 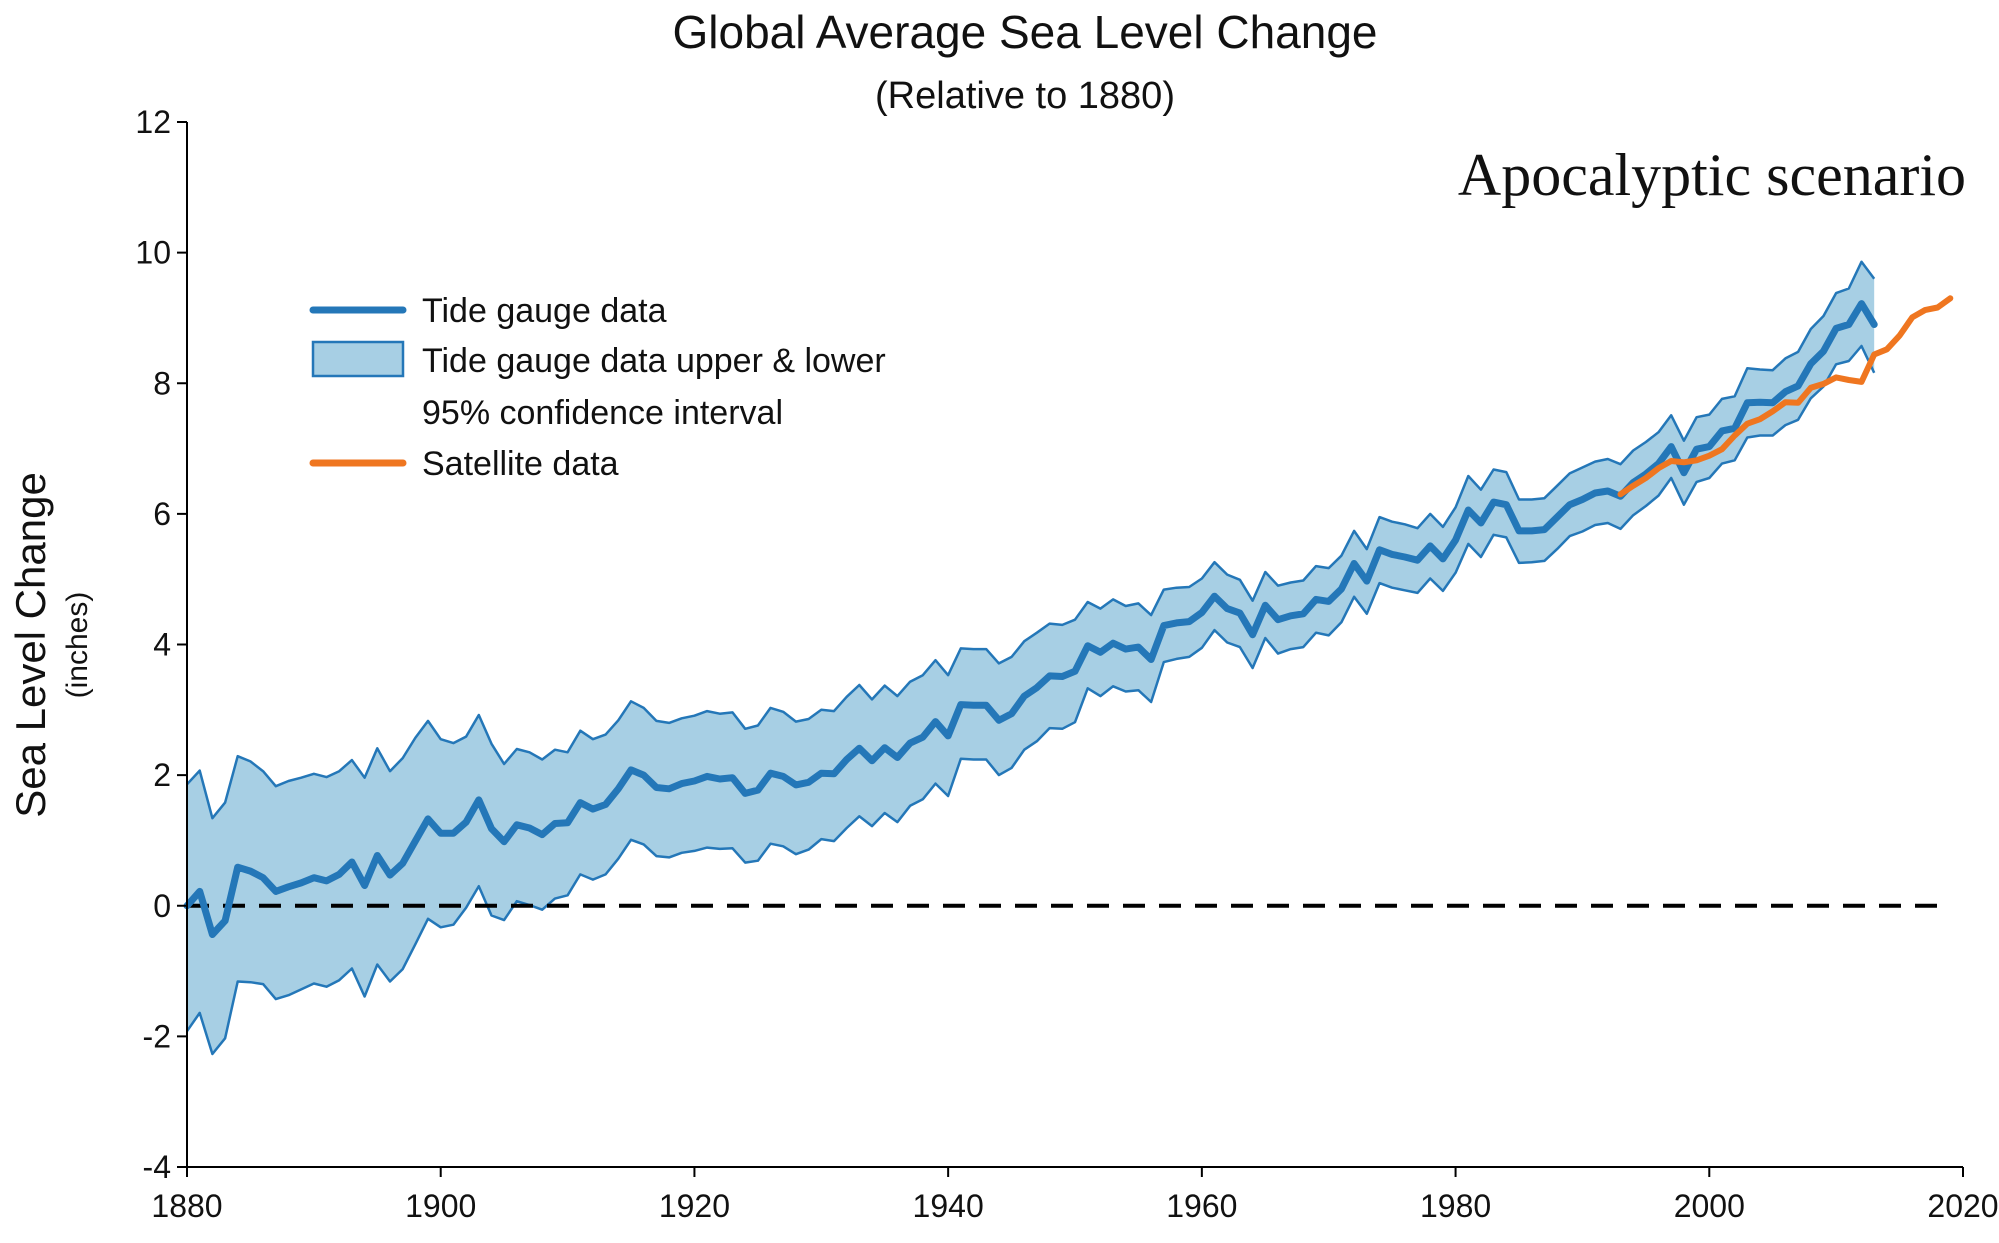 I want to click on x-tick-label: 1940, so click(x=948, y=1206).